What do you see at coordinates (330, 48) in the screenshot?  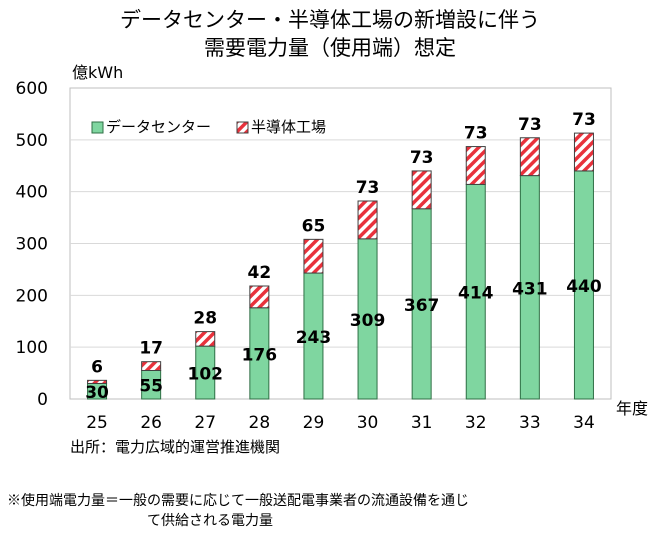 I see `chart-title-line-2: 需要電力量（使用端）想定` at bounding box center [330, 48].